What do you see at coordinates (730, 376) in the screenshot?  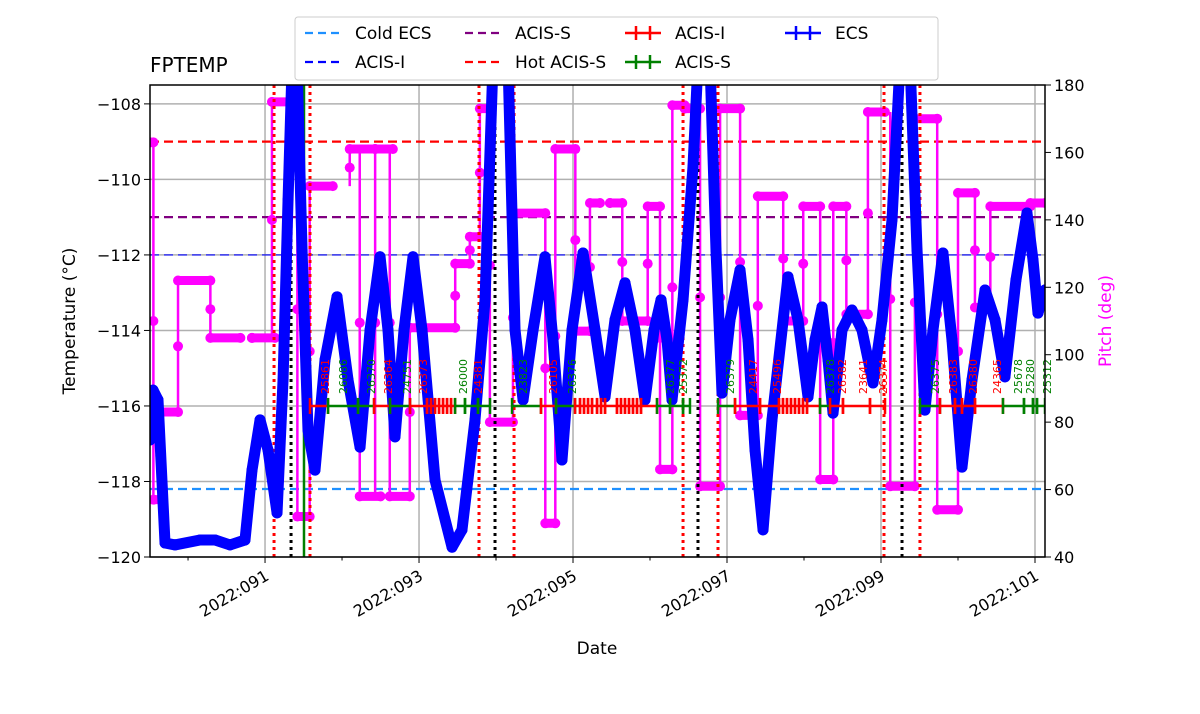 I see `obsid-label: 26379` at bounding box center [730, 376].